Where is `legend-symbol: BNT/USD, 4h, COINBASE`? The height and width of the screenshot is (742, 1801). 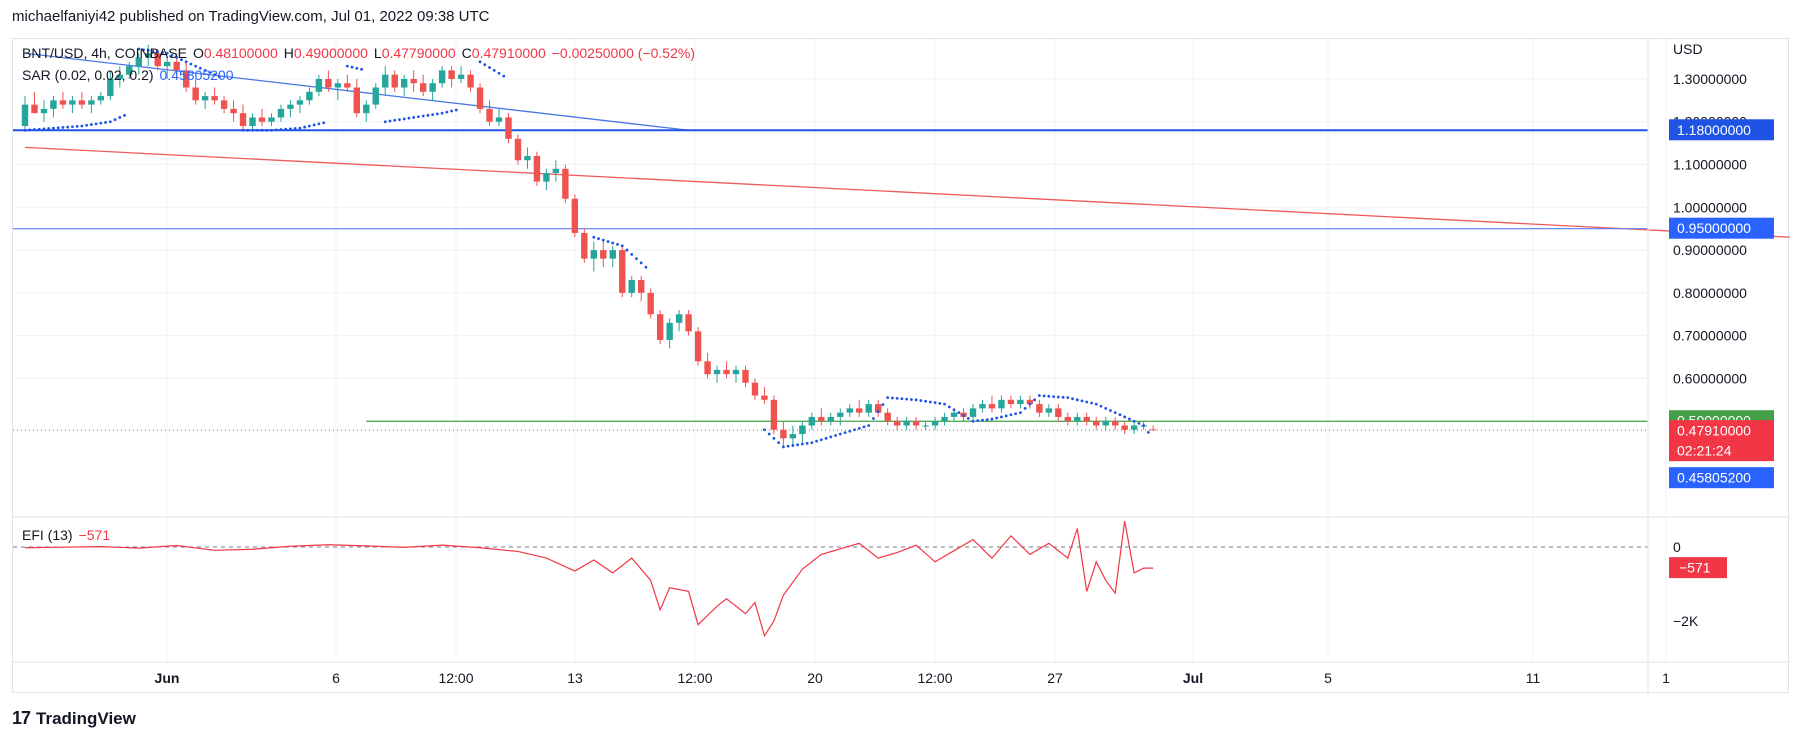
legend-symbol: BNT/USD, 4h, COINBASE is located at coordinates (104, 53).